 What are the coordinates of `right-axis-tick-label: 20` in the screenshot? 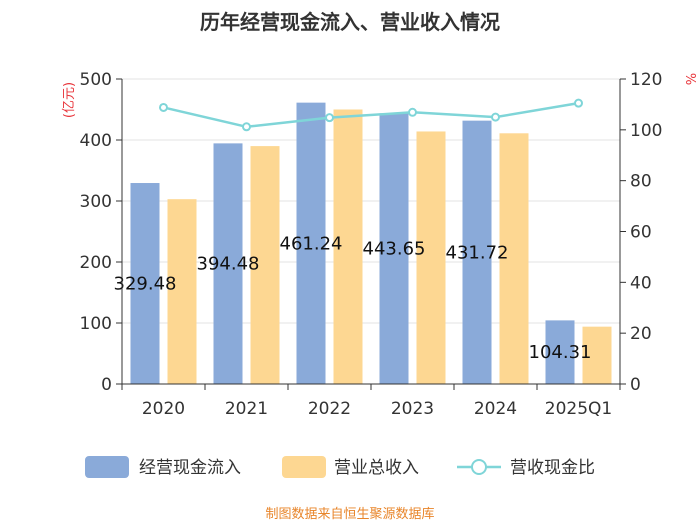 It's located at (641, 334).